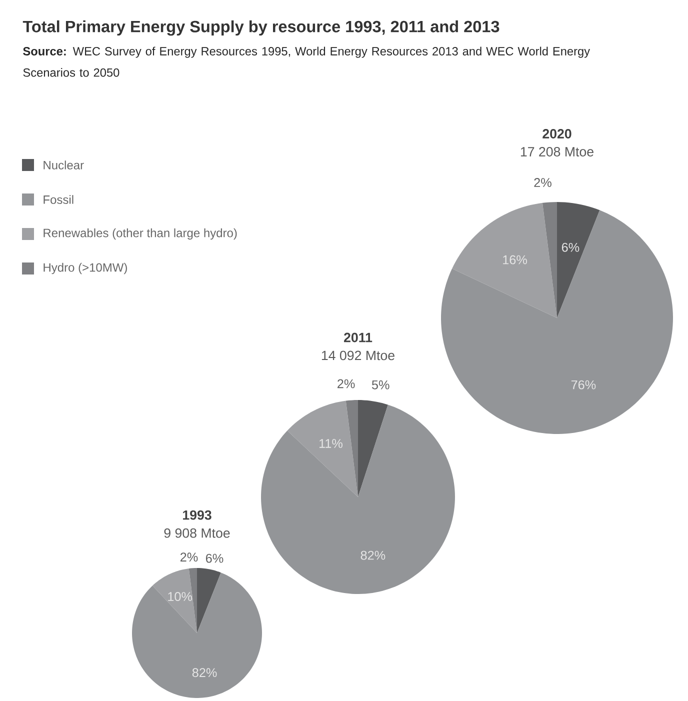  I want to click on text: Source: WEC Survey of Energy Resources 1995, World Energy Resources 2013 and WEC World Energy Scenarios to 2050, so click(306, 61).